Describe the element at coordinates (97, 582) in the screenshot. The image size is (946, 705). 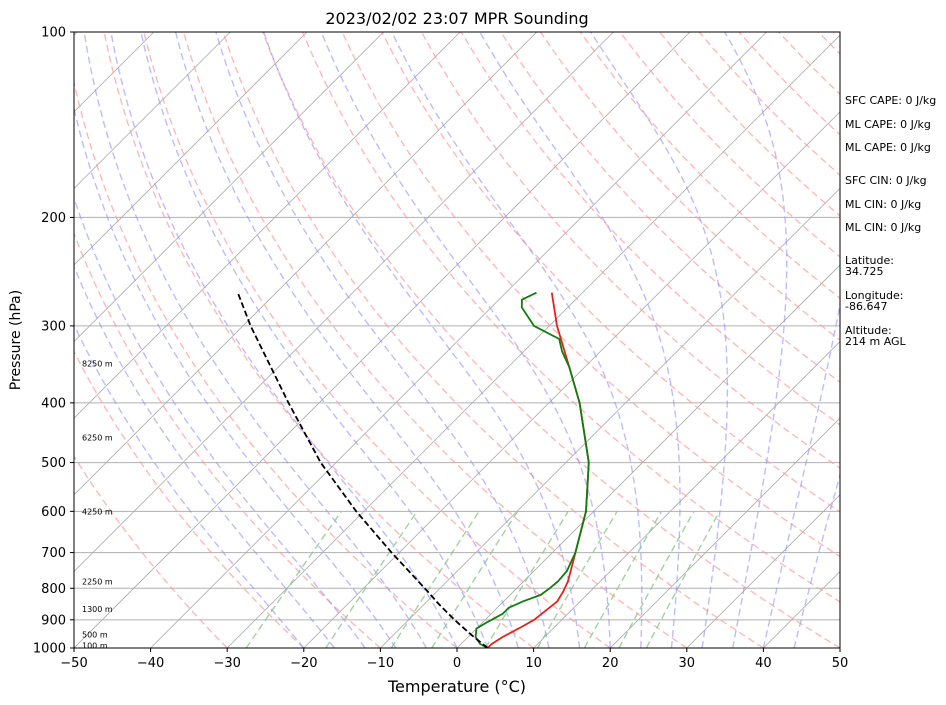
I see `height-label: 2250 m` at that location.